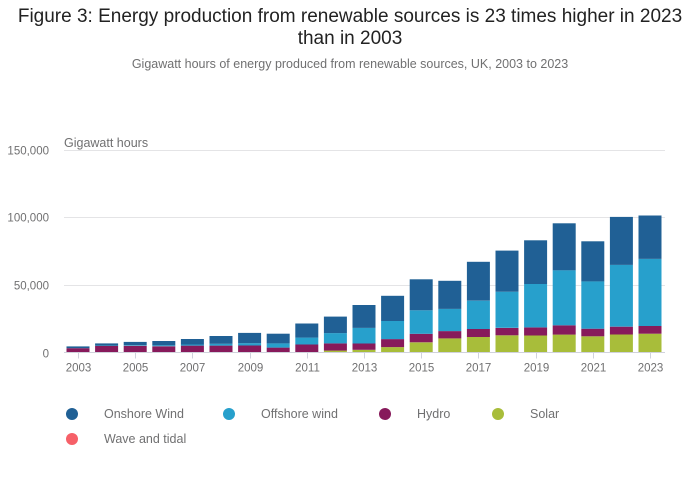 This screenshot has width=700, height=502. Describe the element at coordinates (125, 414) in the screenshot. I see `legend-item-onshore-wind: Onshore Wind` at that location.